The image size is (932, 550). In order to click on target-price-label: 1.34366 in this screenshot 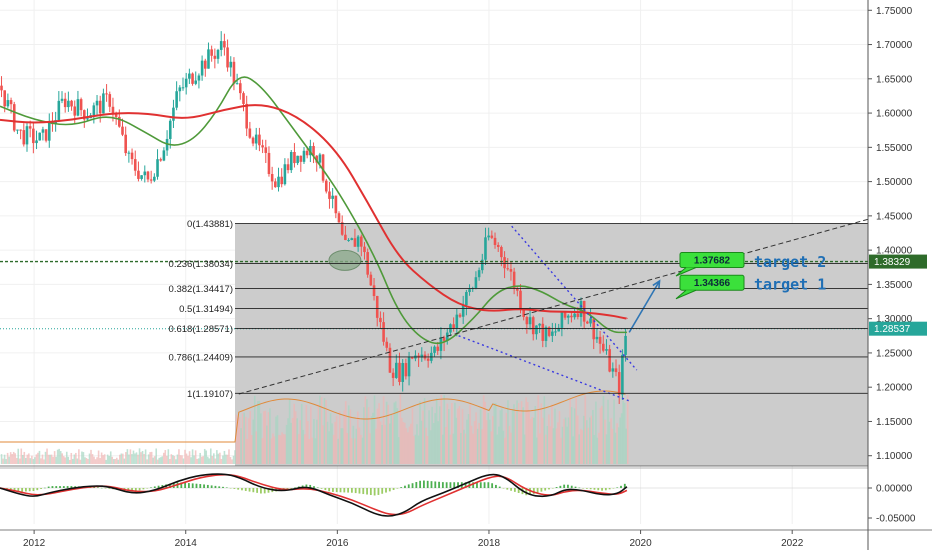, I will do `click(712, 283)`.